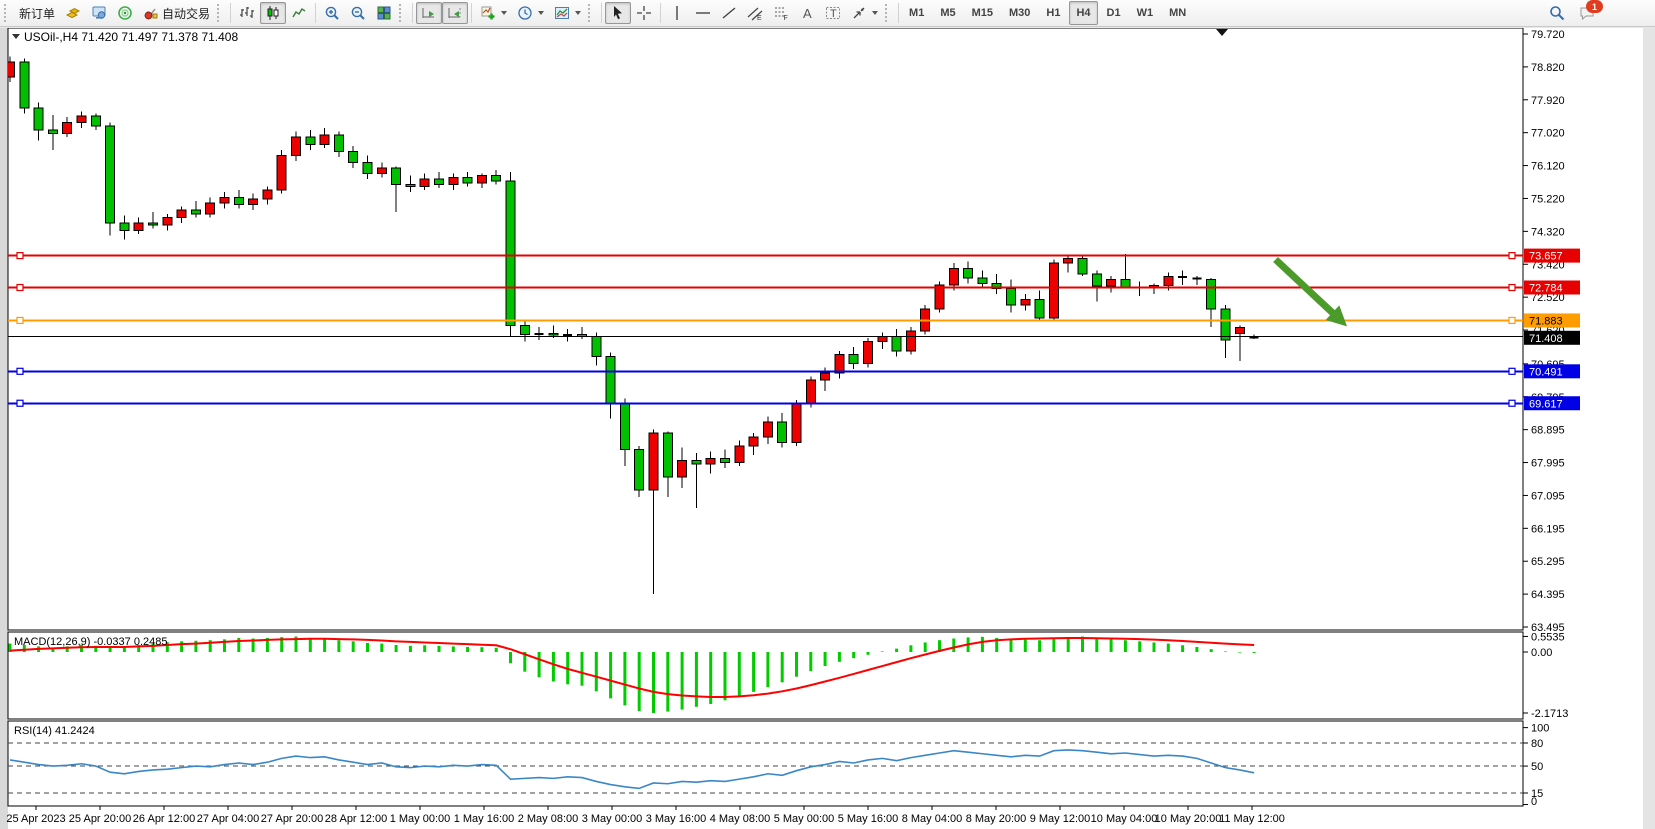  Describe the element at coordinates (1540, 729) in the screenshot. I see `rsi-tick-label: 100` at that location.